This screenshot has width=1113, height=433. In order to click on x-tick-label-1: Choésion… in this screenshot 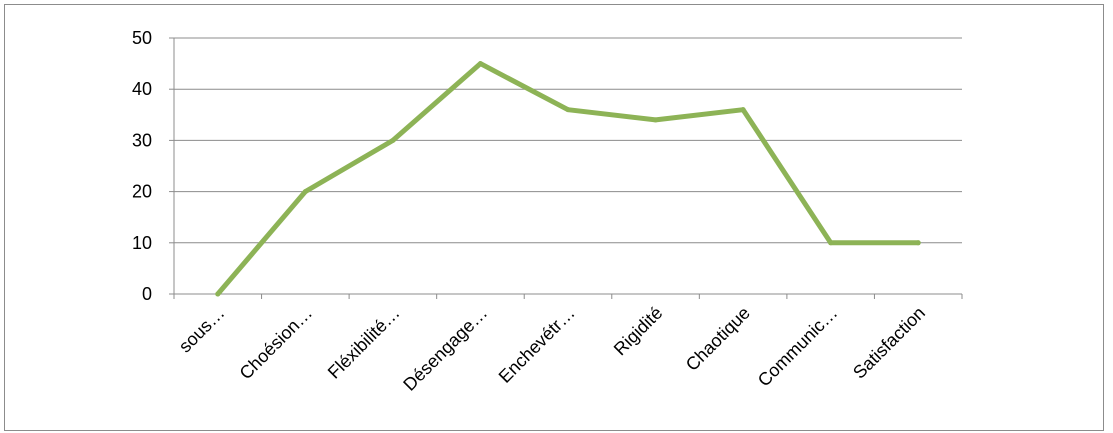, I will do `click(276, 343)`.